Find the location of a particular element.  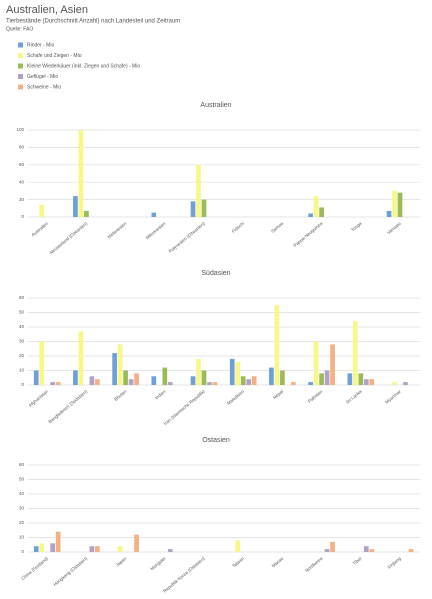

y-tick-label: 100 is located at coordinates (20, 129).